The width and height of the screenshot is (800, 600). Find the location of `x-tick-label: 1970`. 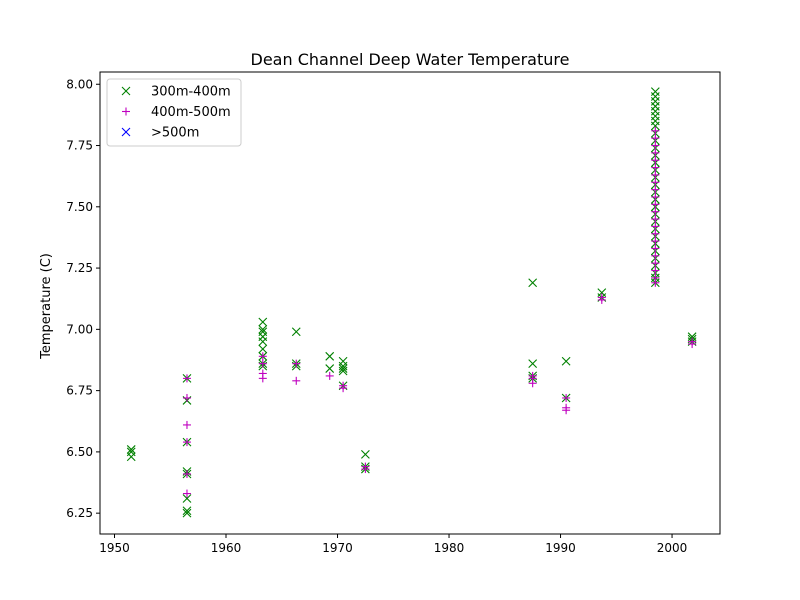

x-tick-label: 1970 is located at coordinates (337, 548).